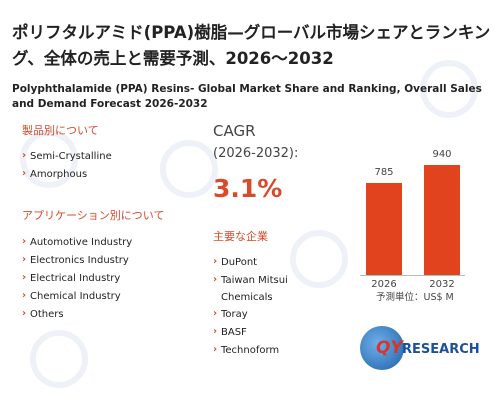  Describe the element at coordinates (412, 275) in the screenshot. I see `baseline` at that location.